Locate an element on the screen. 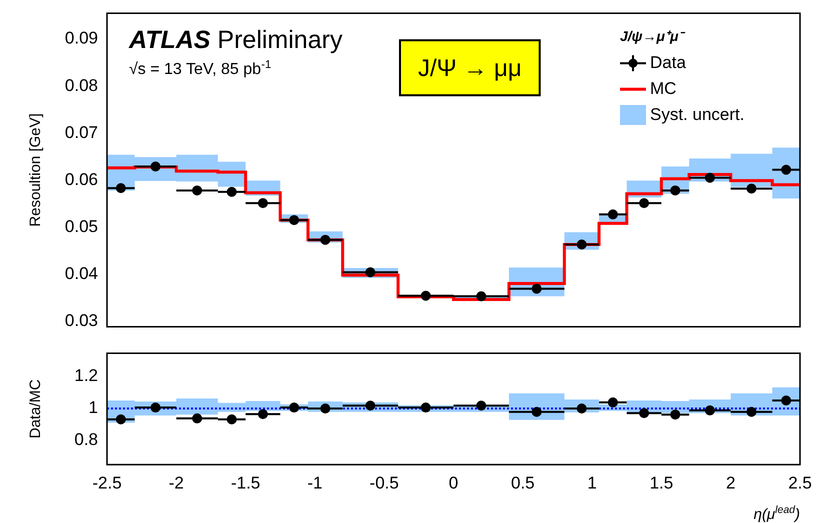  y-tick-label: 0.06 is located at coordinates (81, 179).